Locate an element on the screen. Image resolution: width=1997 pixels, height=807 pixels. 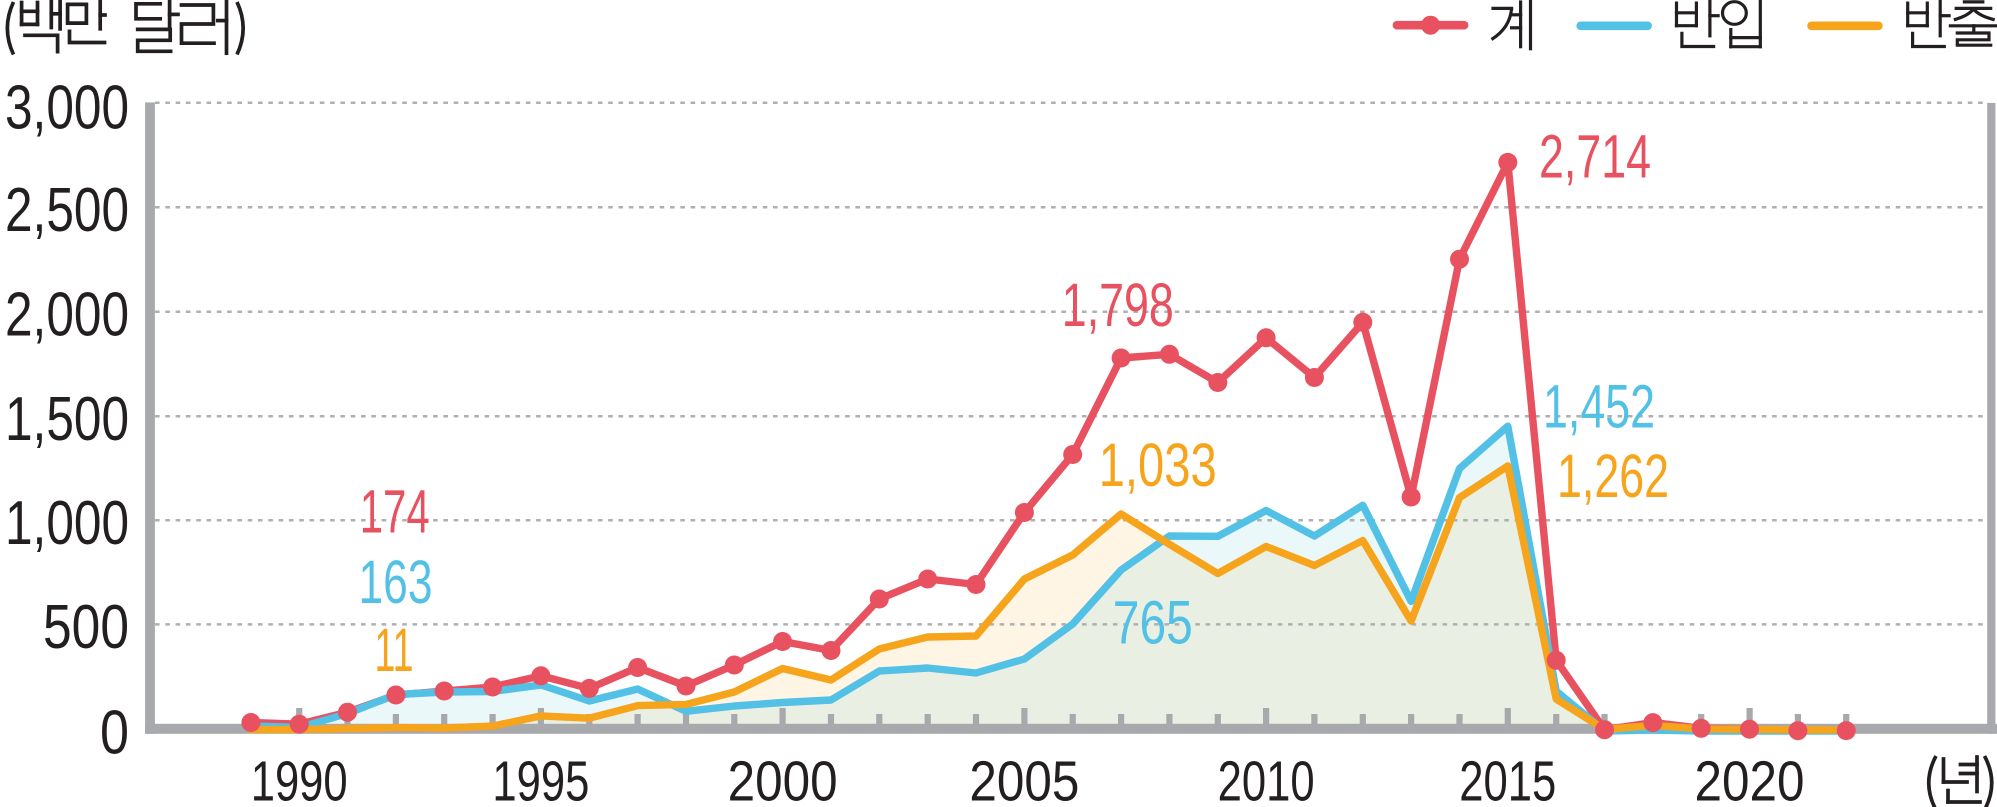
svg-text: 1,500 is located at coordinates (67, 419).